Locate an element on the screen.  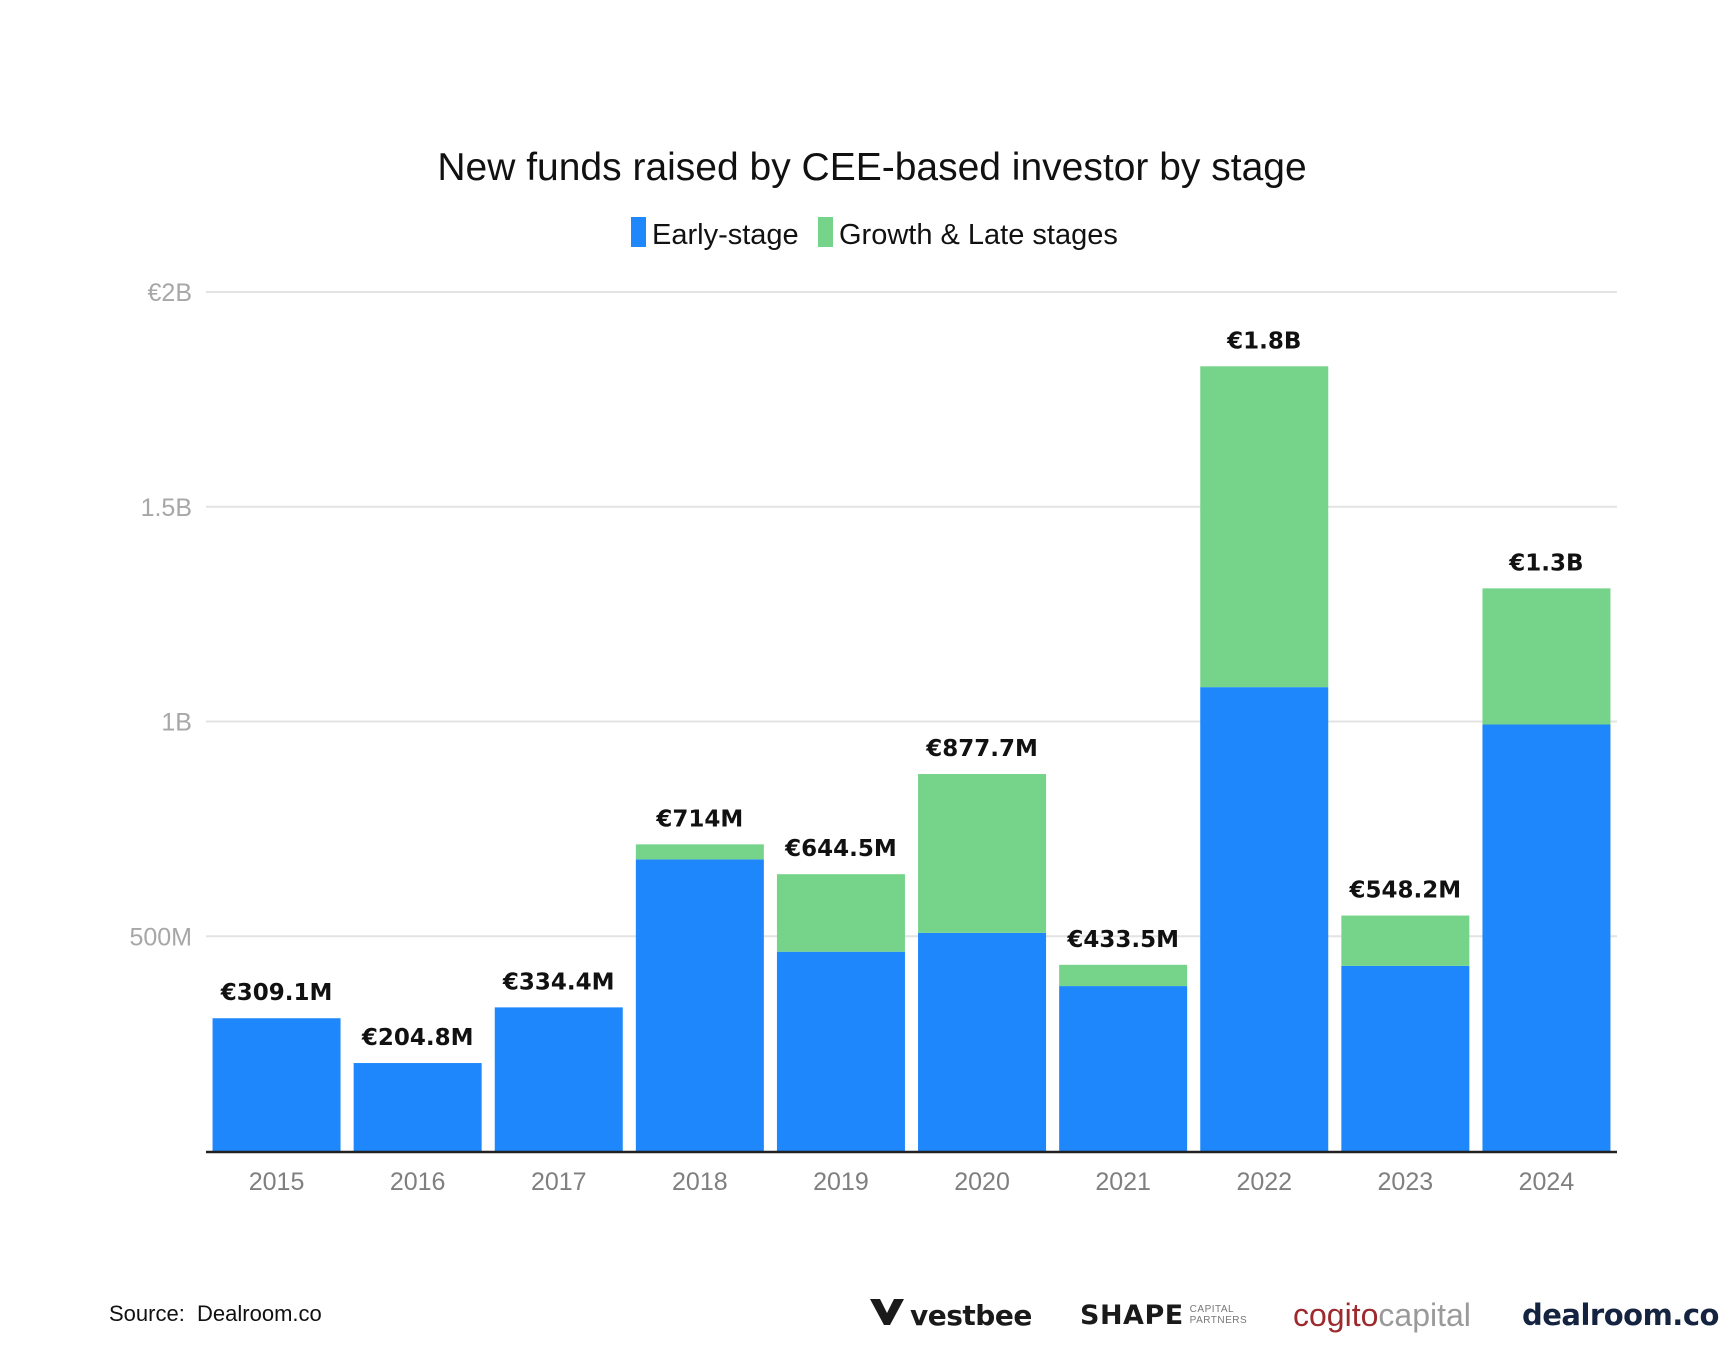
y-tick-label: €2B is located at coordinates (170, 293).